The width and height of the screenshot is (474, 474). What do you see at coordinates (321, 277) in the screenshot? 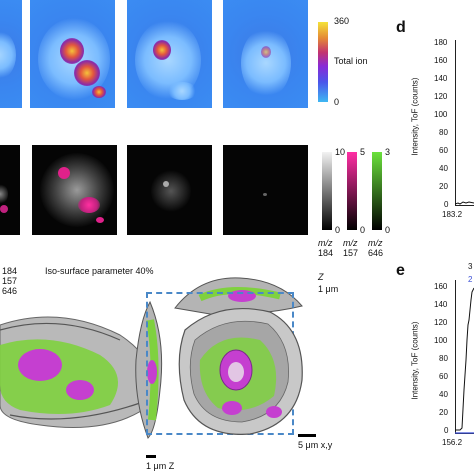
I see `z-scale-top-label: Z` at bounding box center [321, 277].